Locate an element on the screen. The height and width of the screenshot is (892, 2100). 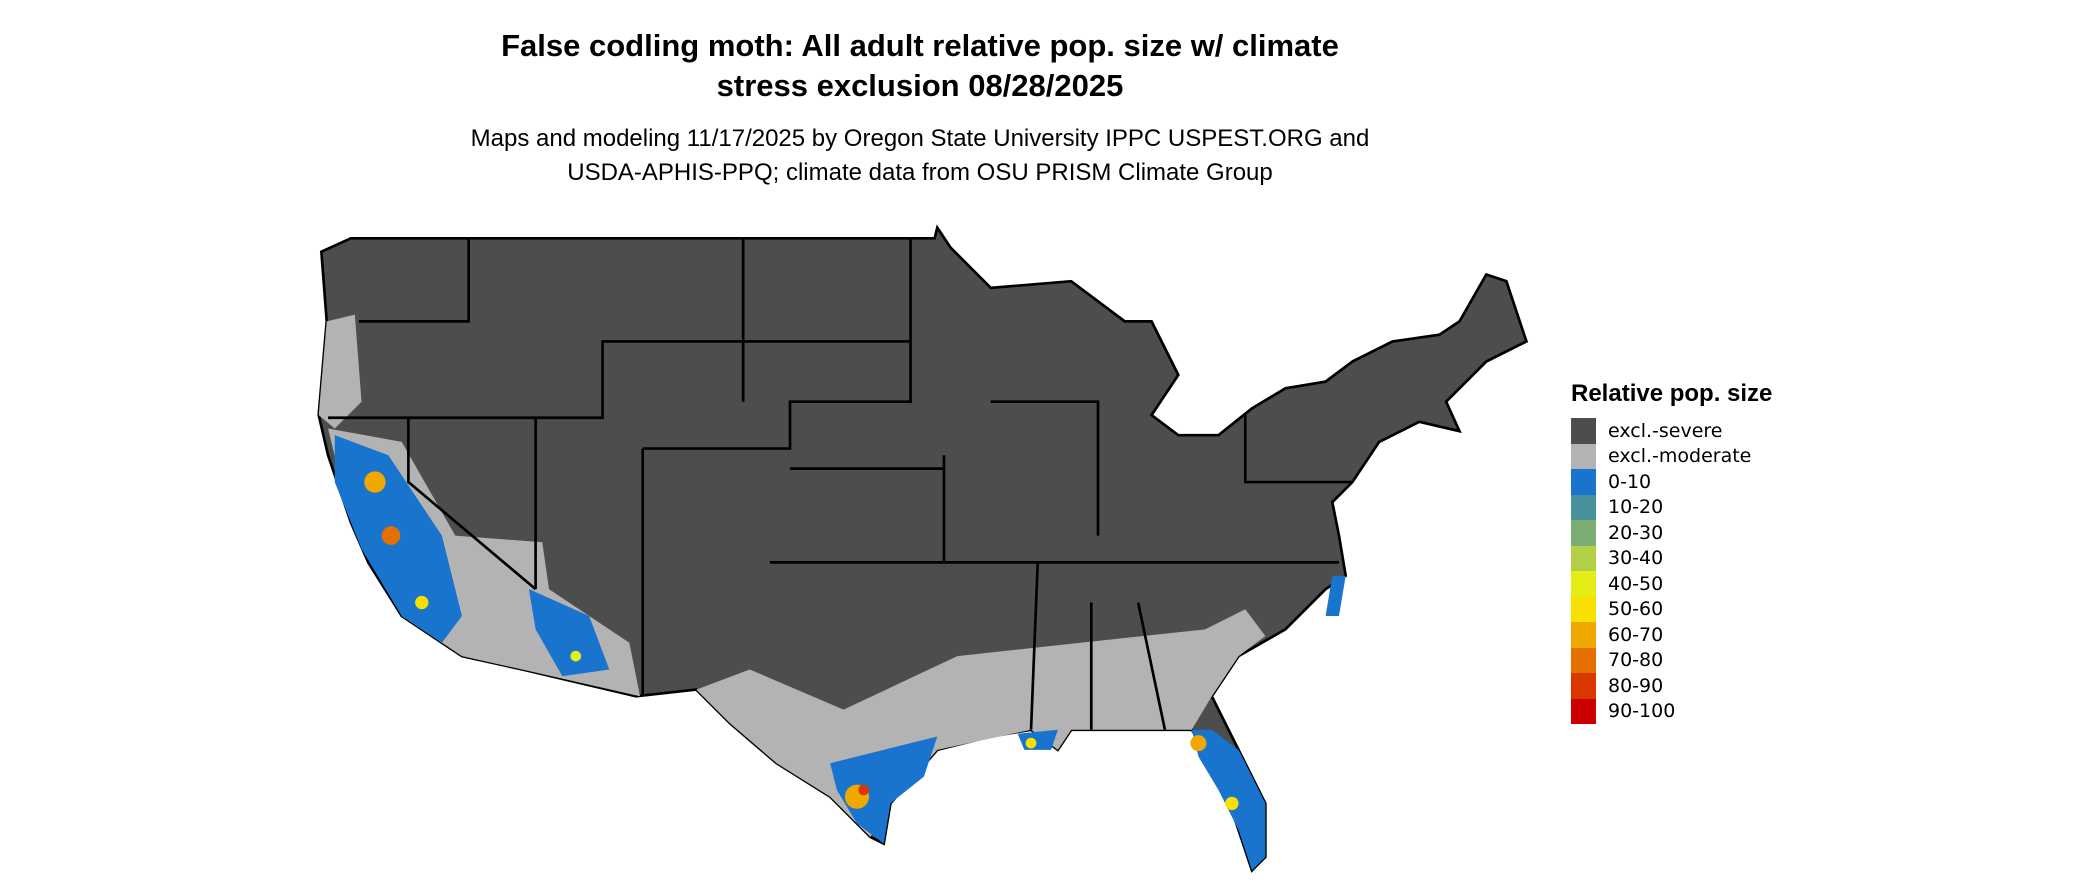
legend-item: 70-80 is located at coordinates (1671, 660).